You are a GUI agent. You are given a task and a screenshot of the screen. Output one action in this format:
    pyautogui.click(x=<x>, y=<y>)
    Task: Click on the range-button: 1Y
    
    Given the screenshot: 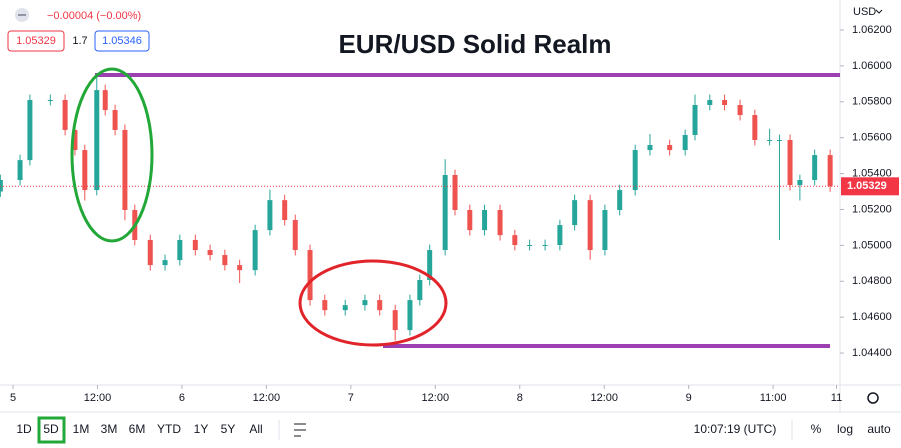 What is the action you would take?
    pyautogui.click(x=201, y=429)
    